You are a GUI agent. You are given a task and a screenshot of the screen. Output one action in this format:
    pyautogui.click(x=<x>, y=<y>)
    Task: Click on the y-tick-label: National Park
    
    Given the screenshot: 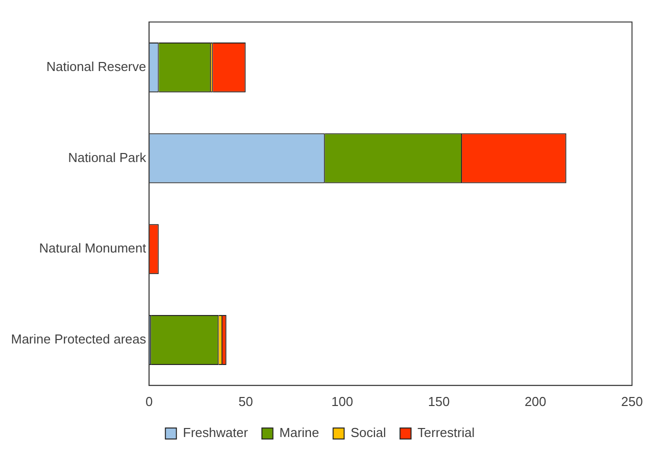 What is the action you would take?
    pyautogui.click(x=107, y=157)
    